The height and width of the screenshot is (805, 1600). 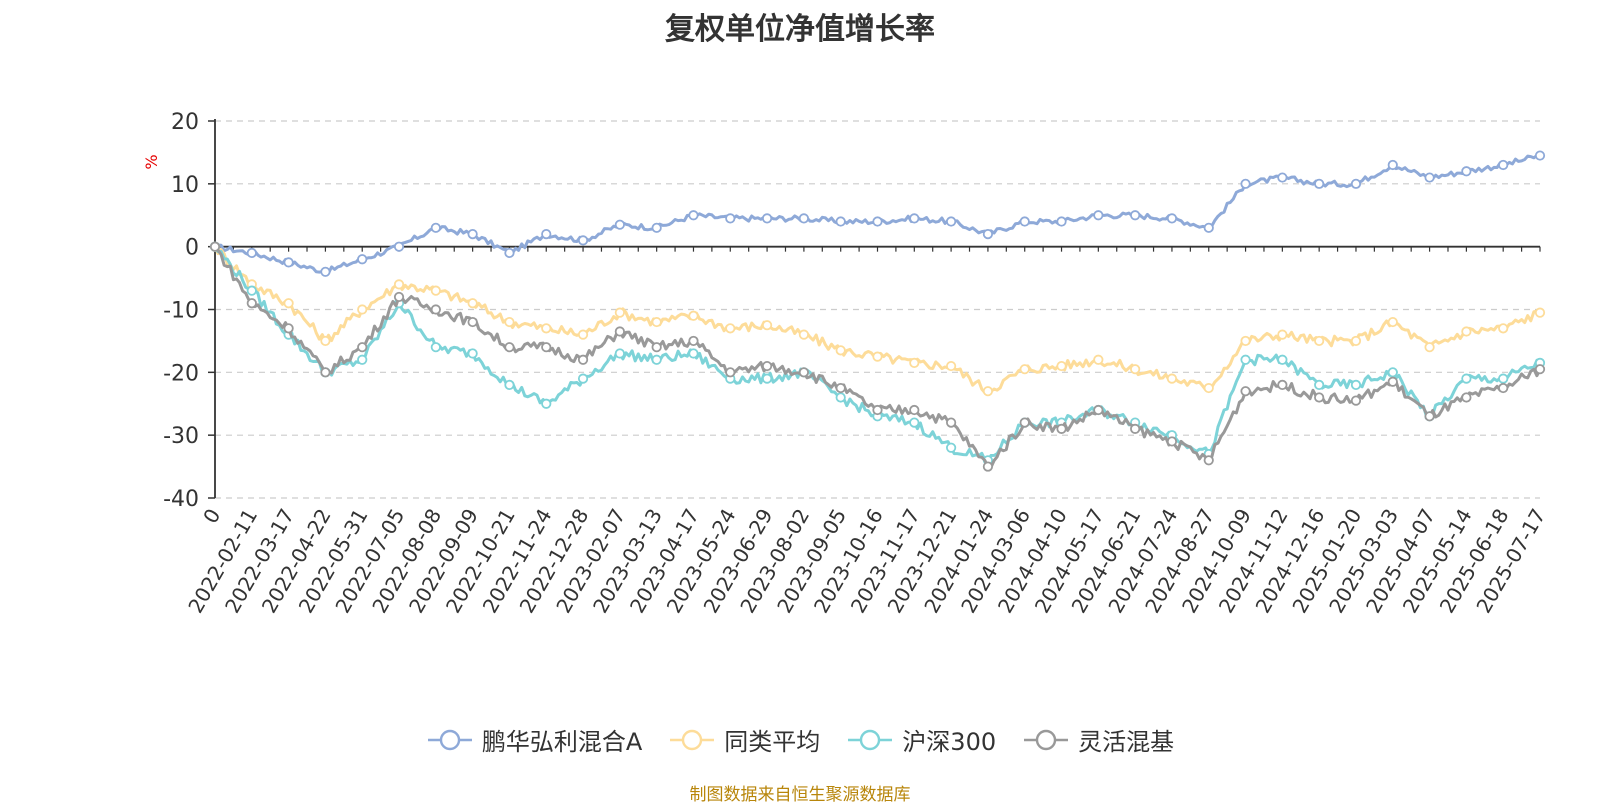 What do you see at coordinates (921, 739) in the screenshot?
I see `legend-item: 沪深300` at bounding box center [921, 739].